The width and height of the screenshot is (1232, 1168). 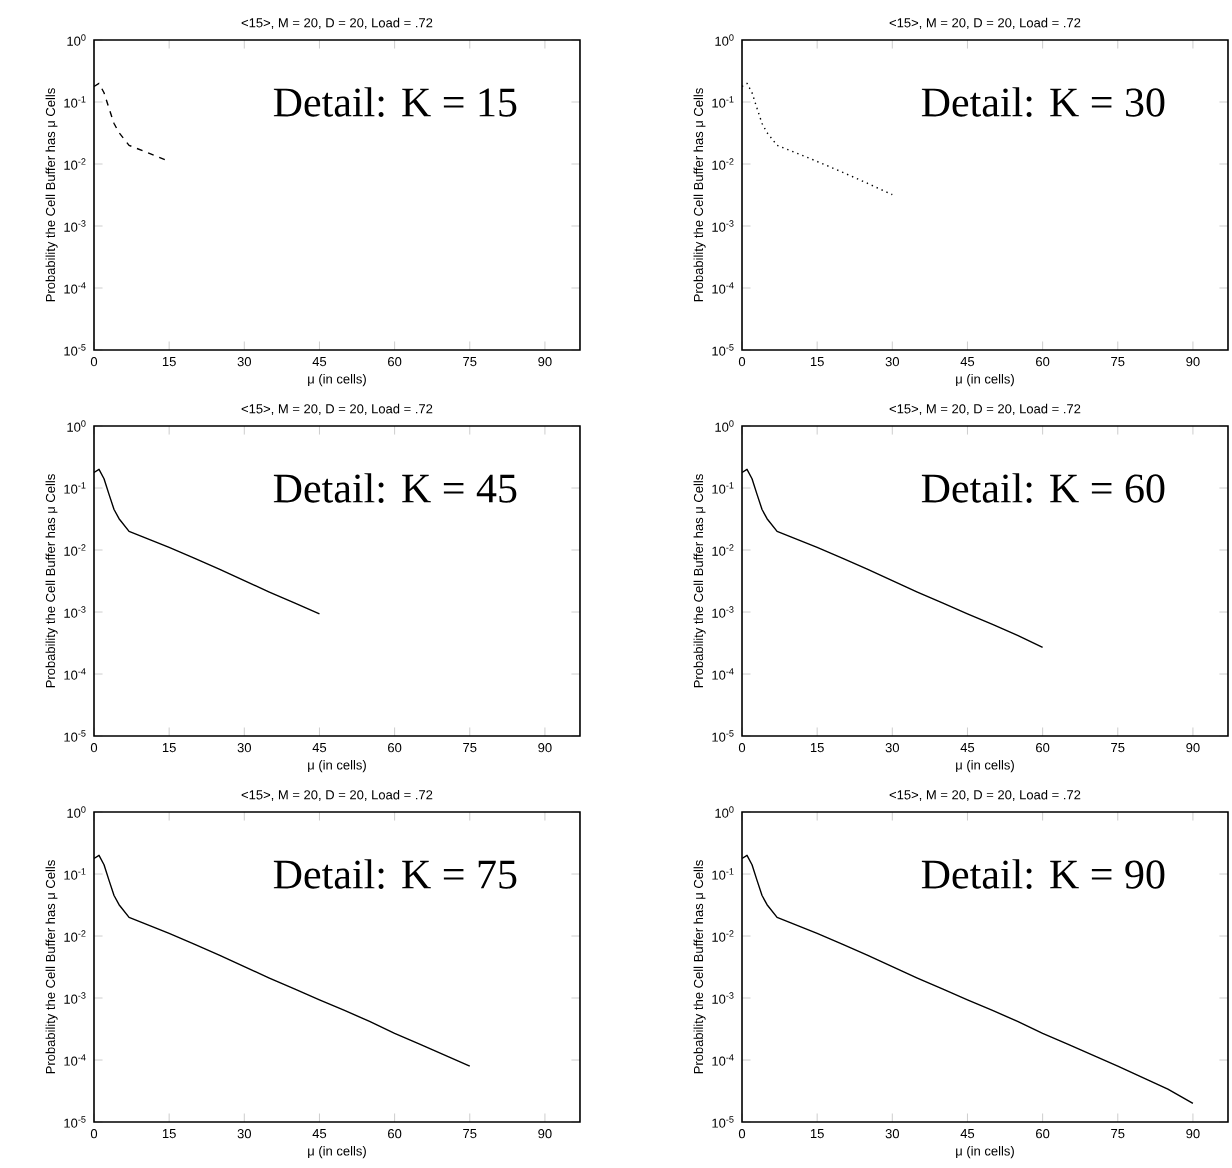 What do you see at coordinates (818, 139) in the screenshot?
I see `line-series` at bounding box center [818, 139].